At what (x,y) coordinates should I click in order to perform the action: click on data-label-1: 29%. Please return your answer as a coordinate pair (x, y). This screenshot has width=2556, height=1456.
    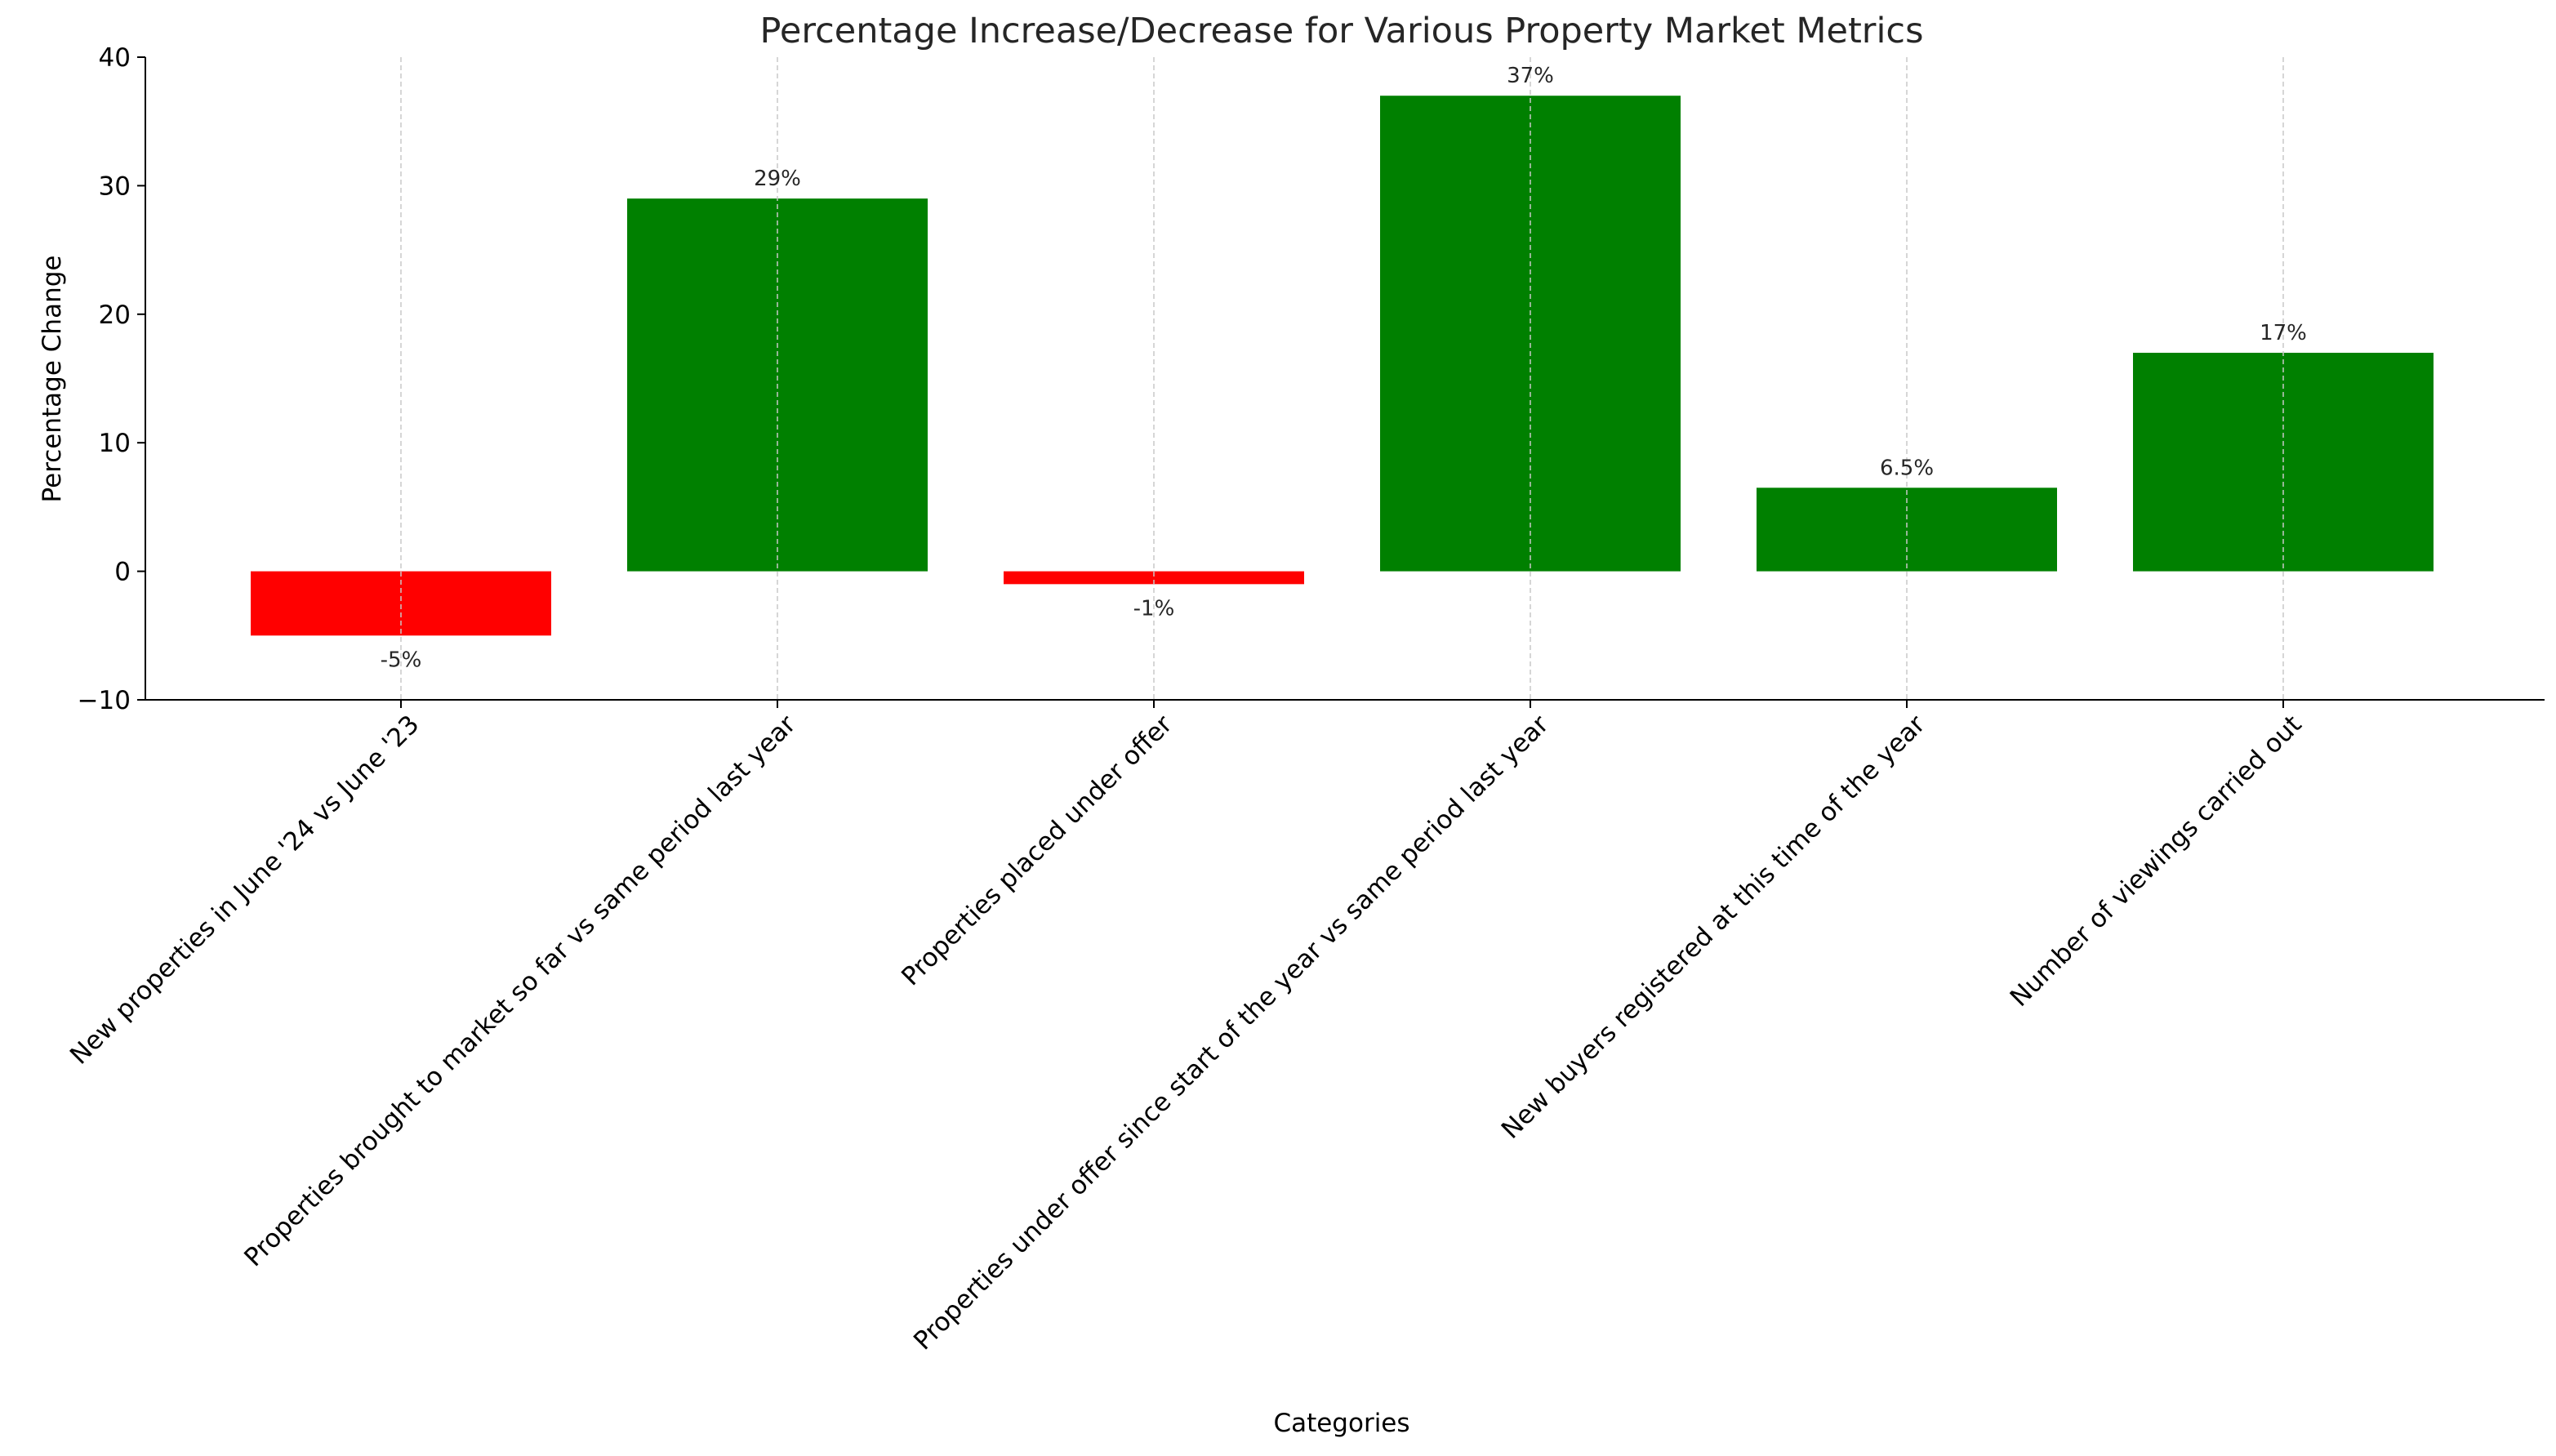
    Looking at the image, I should click on (777, 179).